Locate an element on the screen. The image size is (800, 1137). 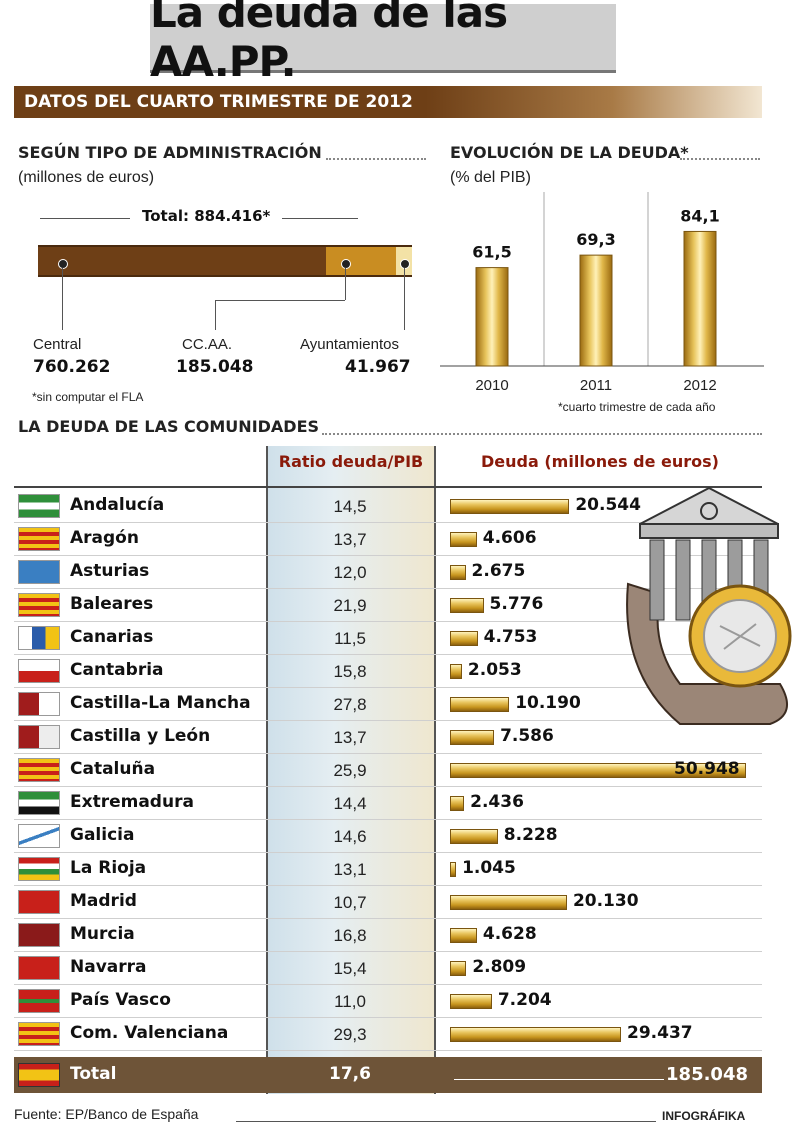
region-ratio: 14,5 is located at coordinates (350, 506).